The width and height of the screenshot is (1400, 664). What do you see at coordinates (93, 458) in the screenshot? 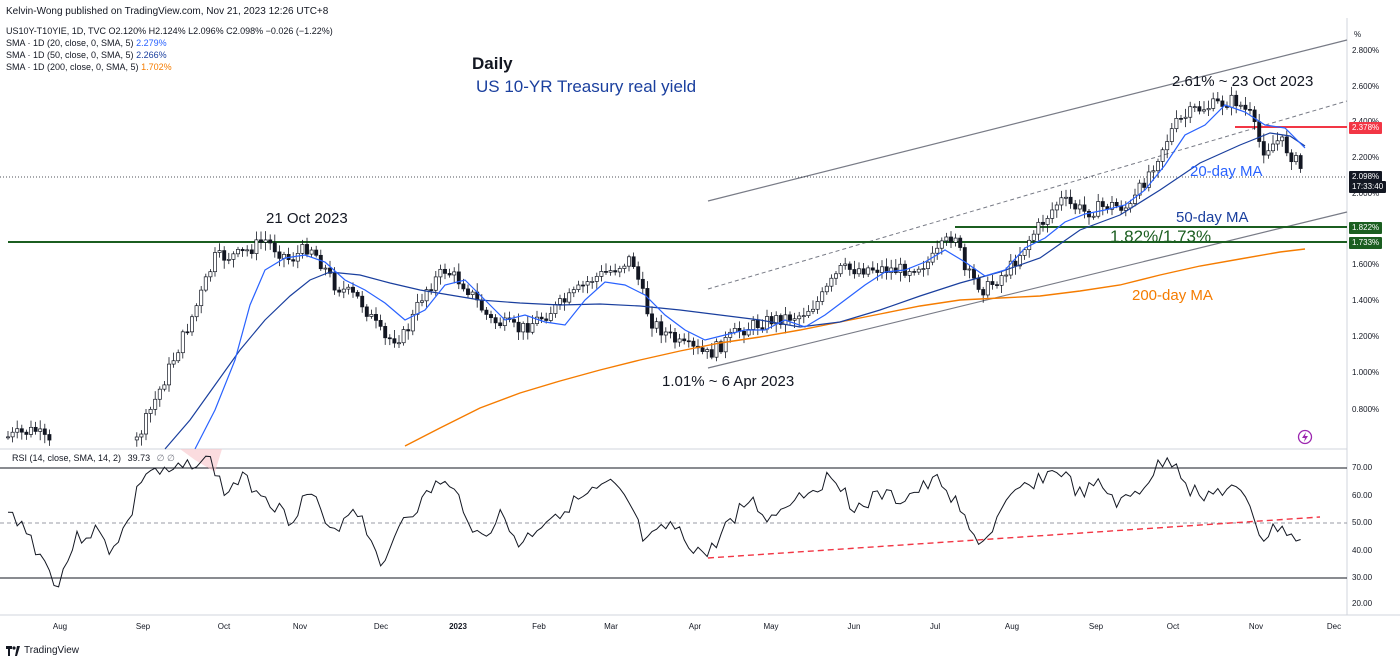
I see `rsi-legend: RSI (14, close, SMA, 14, 2) 39.73 ∅ ∅` at bounding box center [93, 458].